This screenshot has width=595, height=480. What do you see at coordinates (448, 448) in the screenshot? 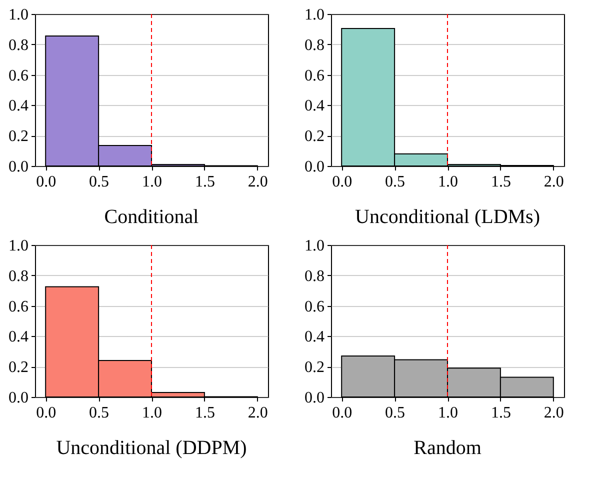
I see `text: Random` at bounding box center [448, 448].